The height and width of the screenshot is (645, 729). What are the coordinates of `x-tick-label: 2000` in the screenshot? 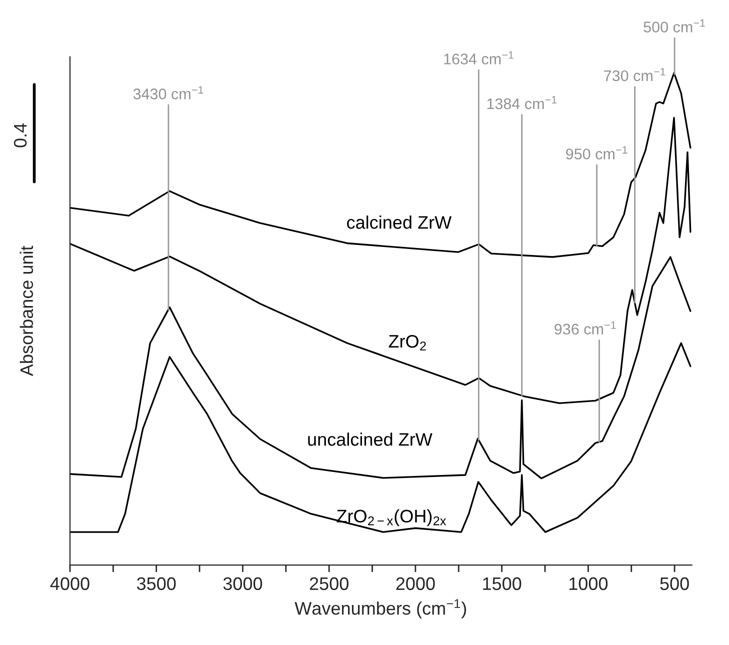 It's located at (415, 583).